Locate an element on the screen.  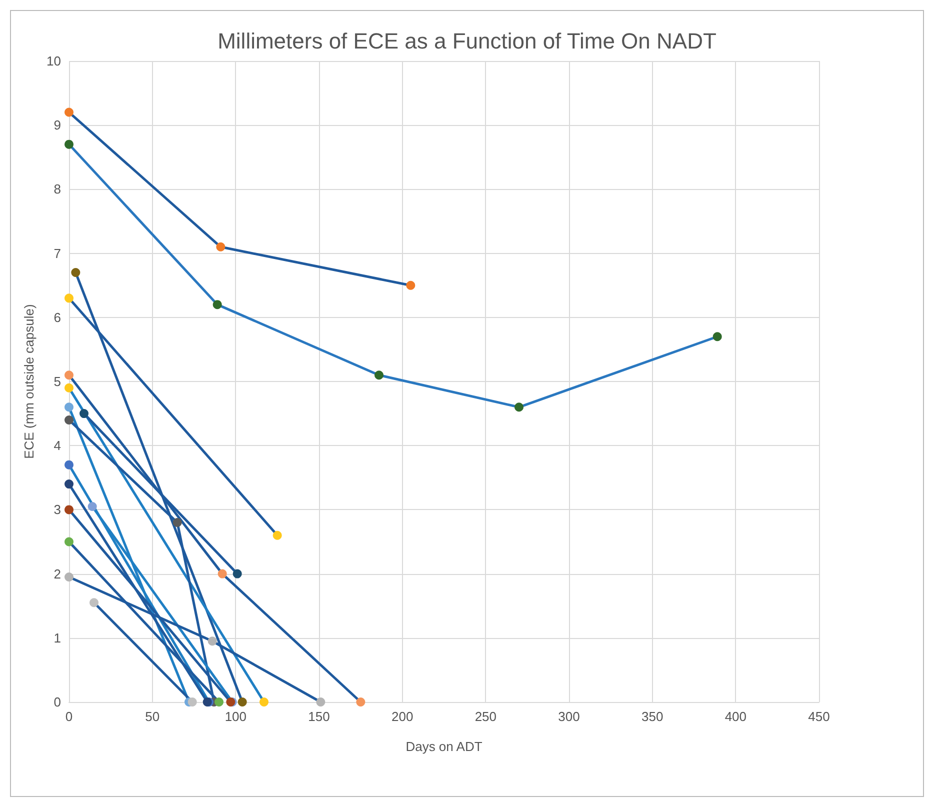
x-tick-label: 150 is located at coordinates (319, 716).